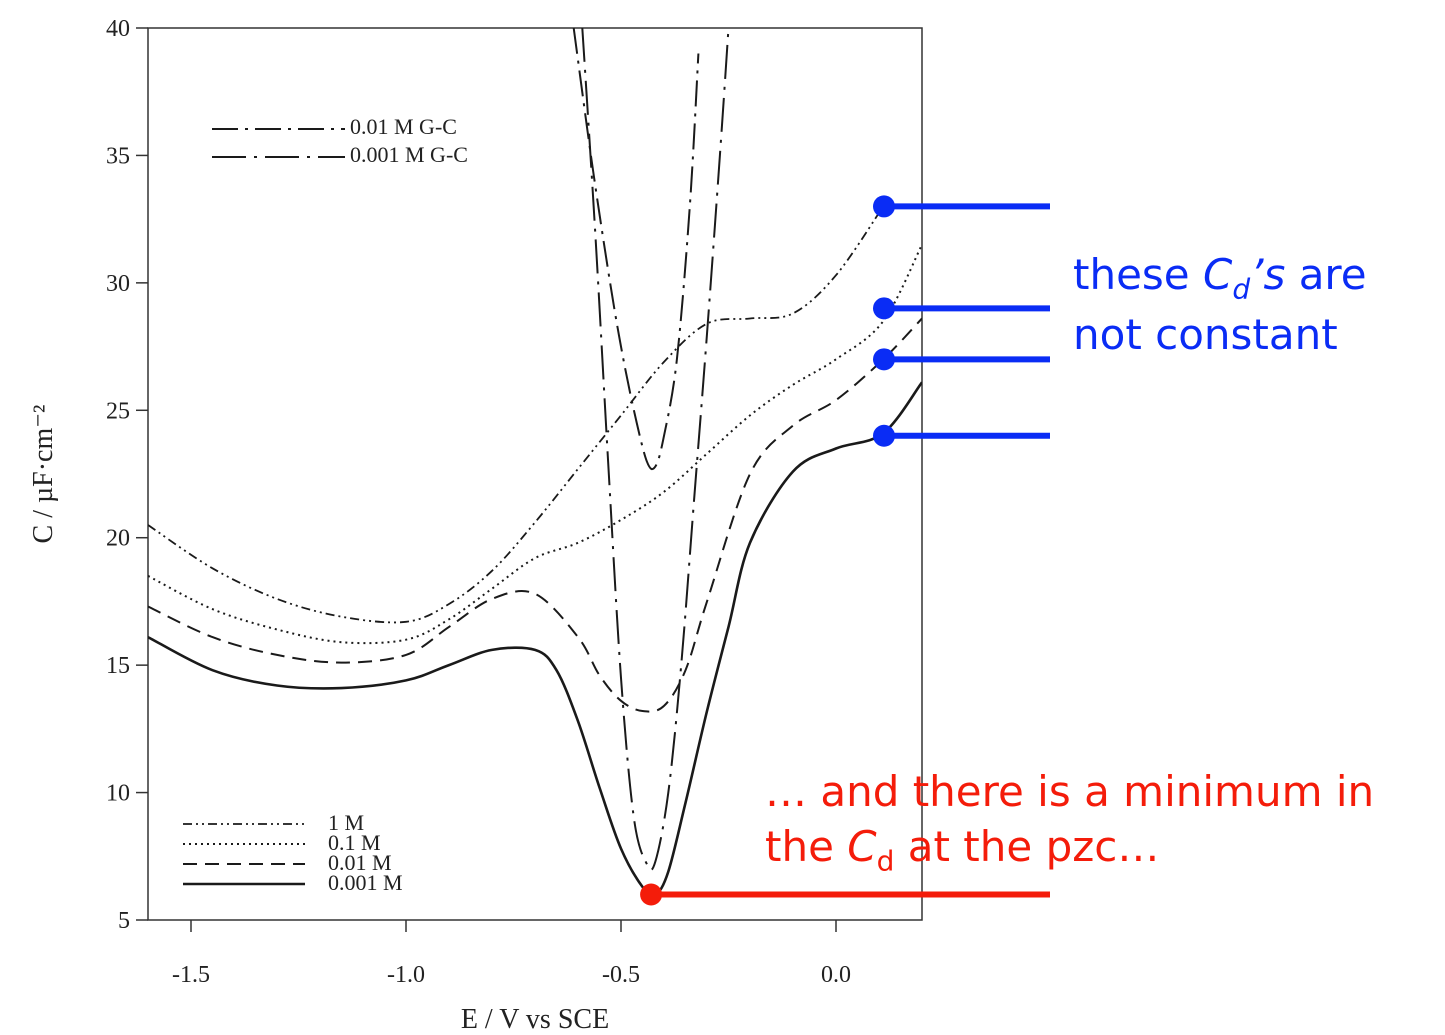  What do you see at coordinates (354, 842) in the screenshot?
I see `legend-label: 0.1 M` at bounding box center [354, 842].